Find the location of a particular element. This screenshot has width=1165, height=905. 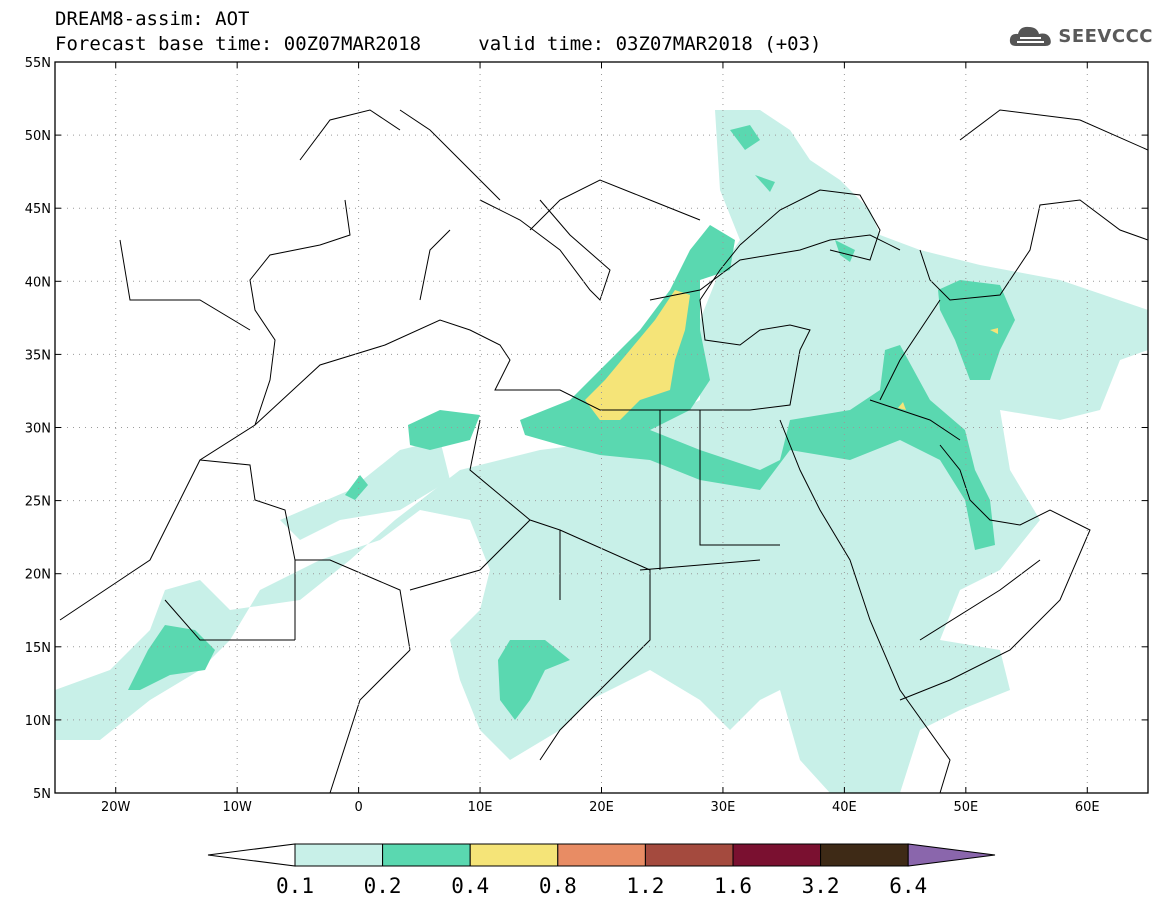

cloud-icon is located at coordinates (1031, 36).